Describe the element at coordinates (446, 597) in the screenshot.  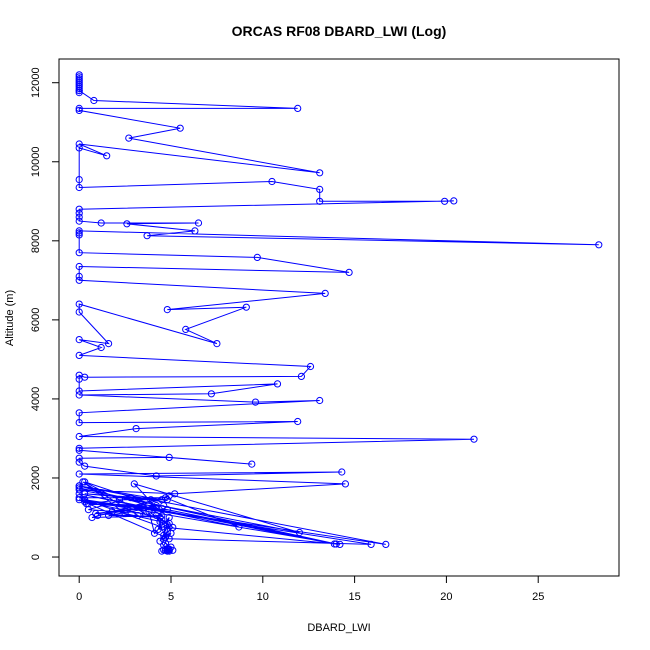
I see `x-tick-label: 20` at that location.